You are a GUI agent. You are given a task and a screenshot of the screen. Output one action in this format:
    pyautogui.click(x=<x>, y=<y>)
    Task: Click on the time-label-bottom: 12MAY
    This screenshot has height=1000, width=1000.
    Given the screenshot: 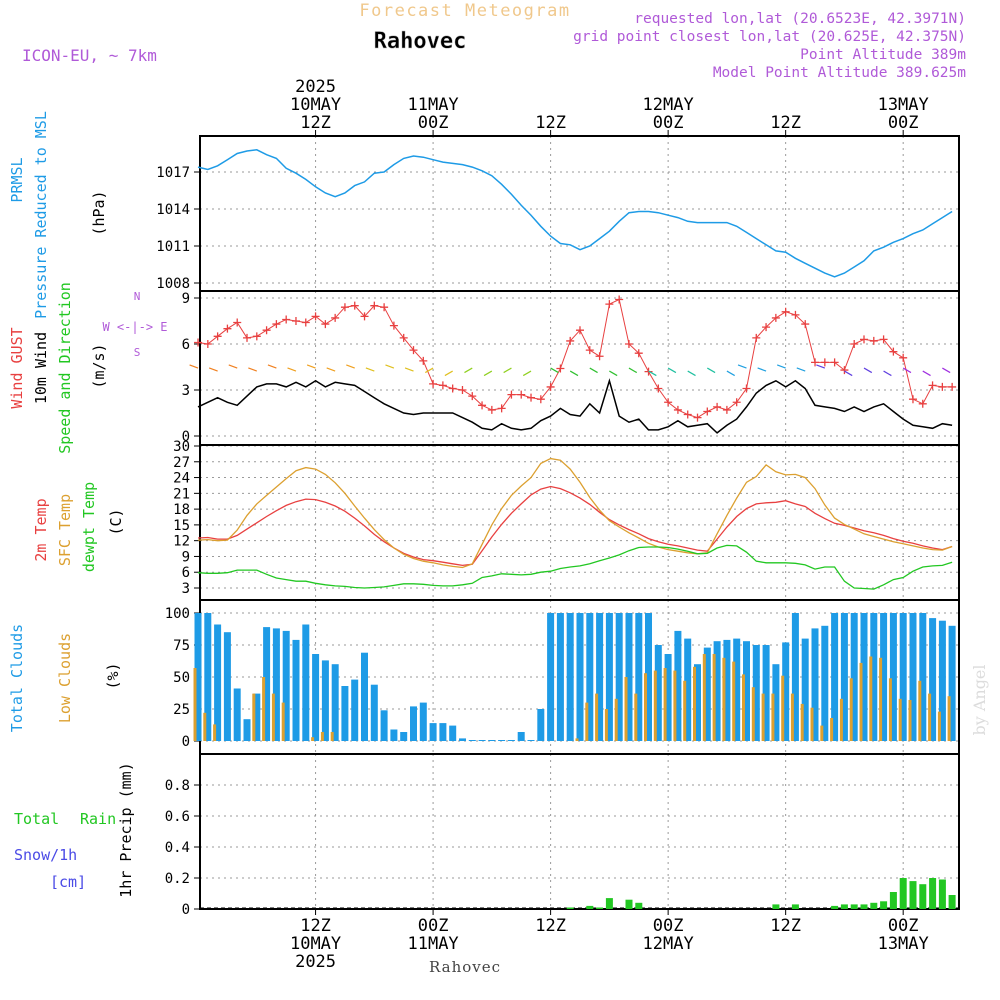 What is the action you would take?
    pyautogui.click(x=668, y=944)
    